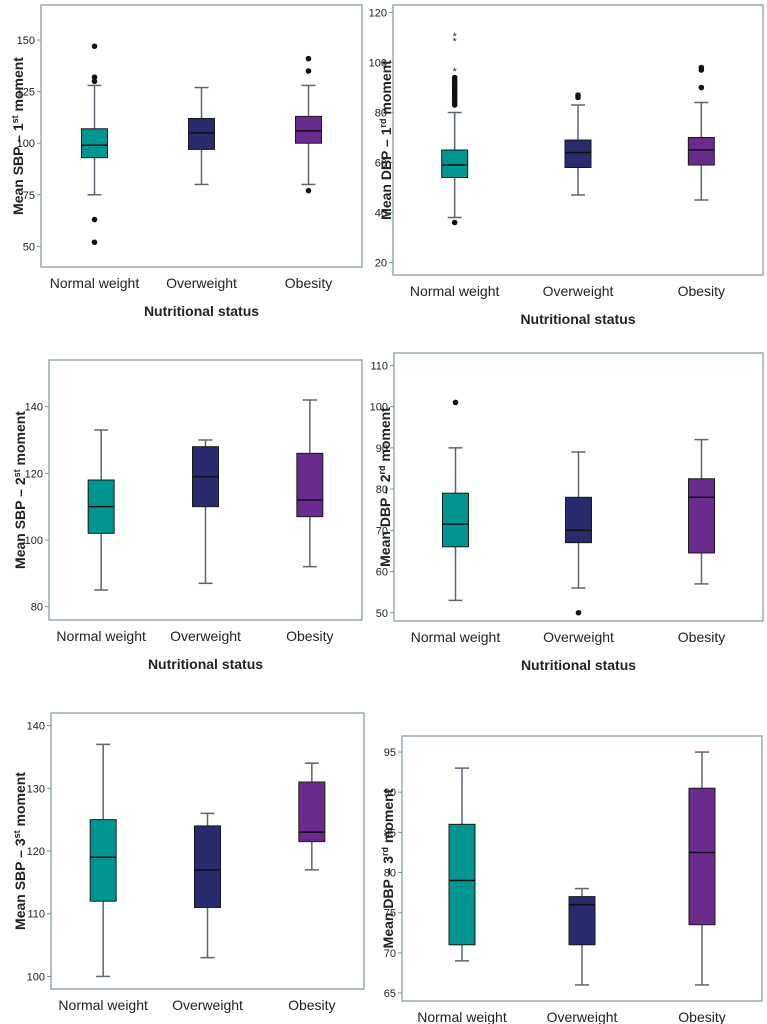 This screenshot has height=1024, width=767. I want to click on y-tick-label: 130, so click(36, 789).